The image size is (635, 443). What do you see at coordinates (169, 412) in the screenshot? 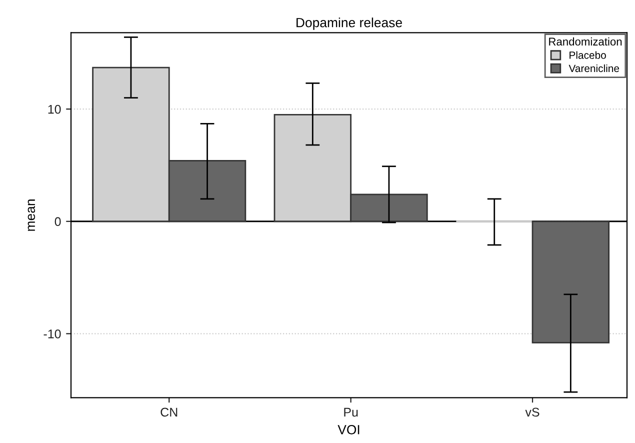
I see `x-tick-label: CN` at bounding box center [169, 412].